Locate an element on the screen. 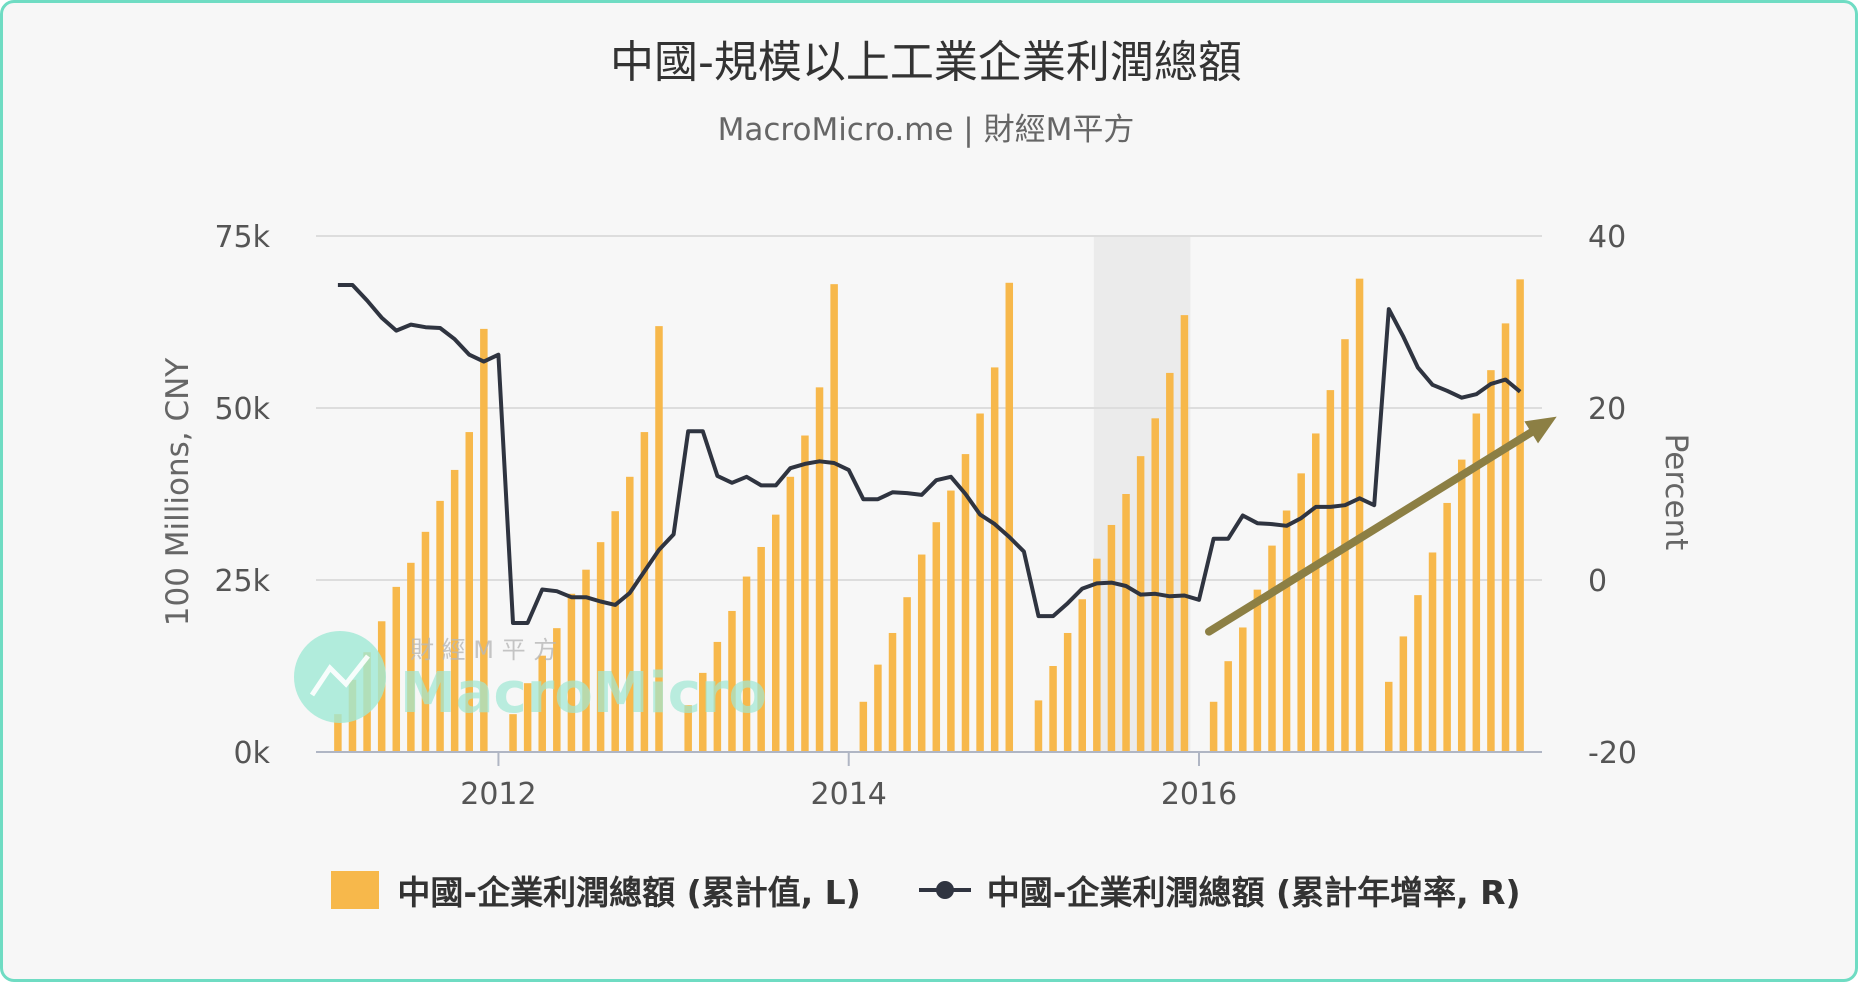 The width and height of the screenshot is (1858, 982). legend-bar-swatch is located at coordinates (355, 890).